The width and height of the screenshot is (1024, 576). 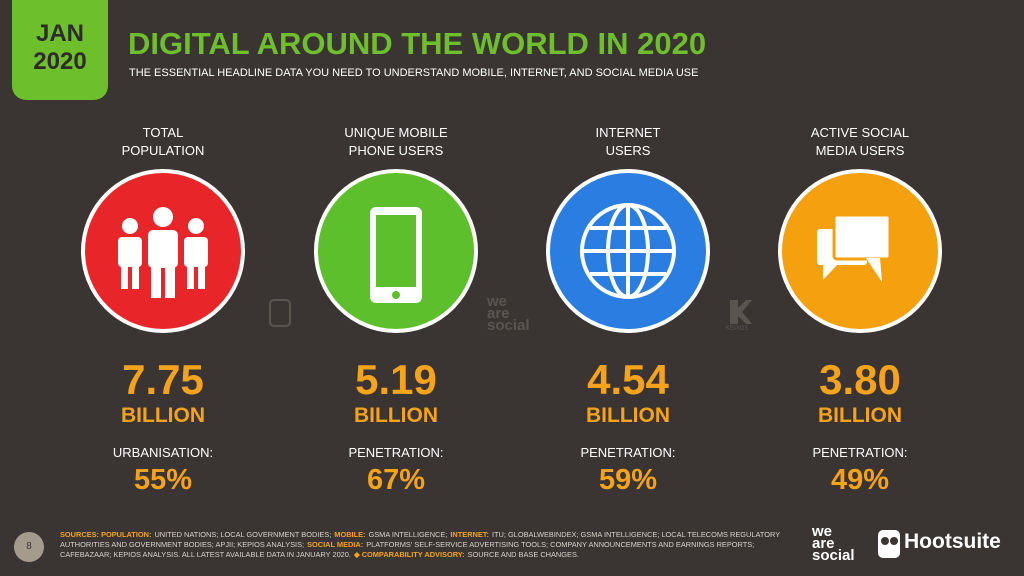 What do you see at coordinates (396, 142) in the screenshot?
I see `column-label: UNIQUE MOBILE PHONE USERS` at bounding box center [396, 142].